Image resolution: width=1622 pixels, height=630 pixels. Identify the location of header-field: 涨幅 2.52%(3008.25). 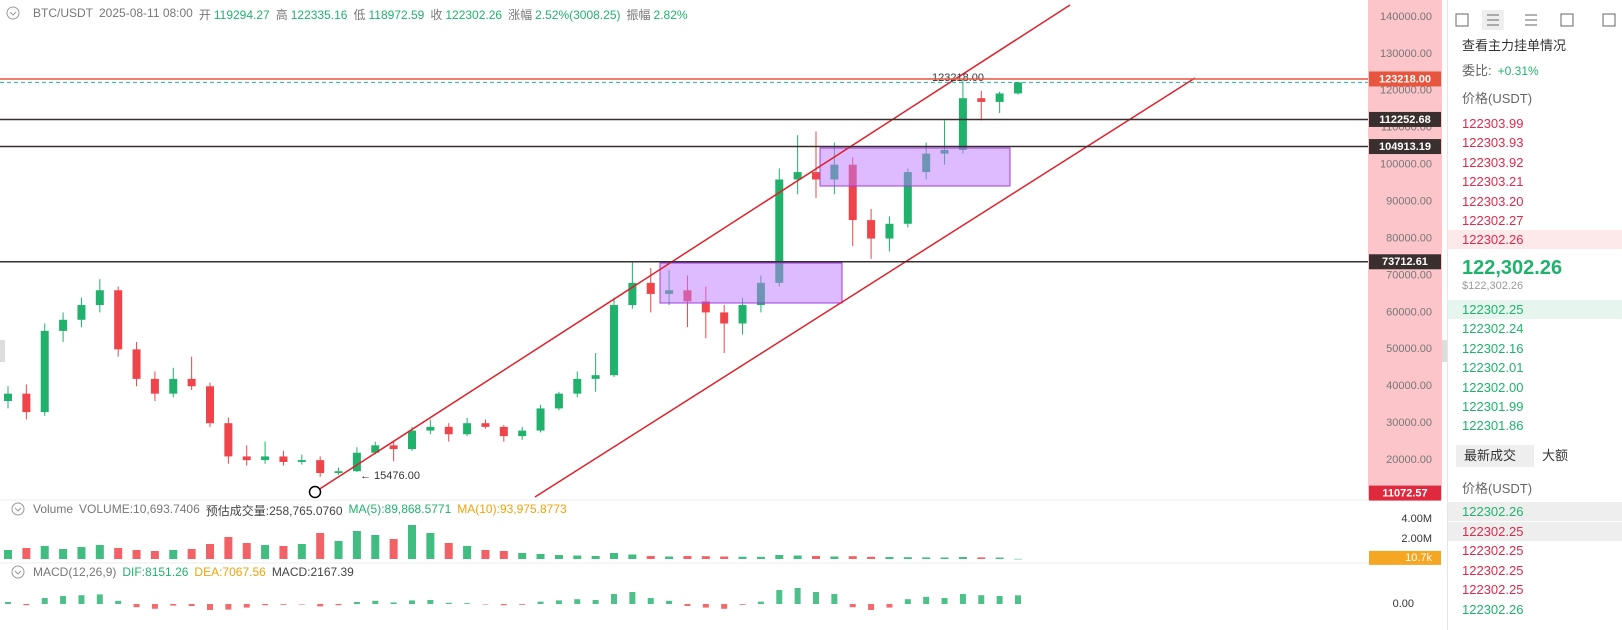
(564, 14).